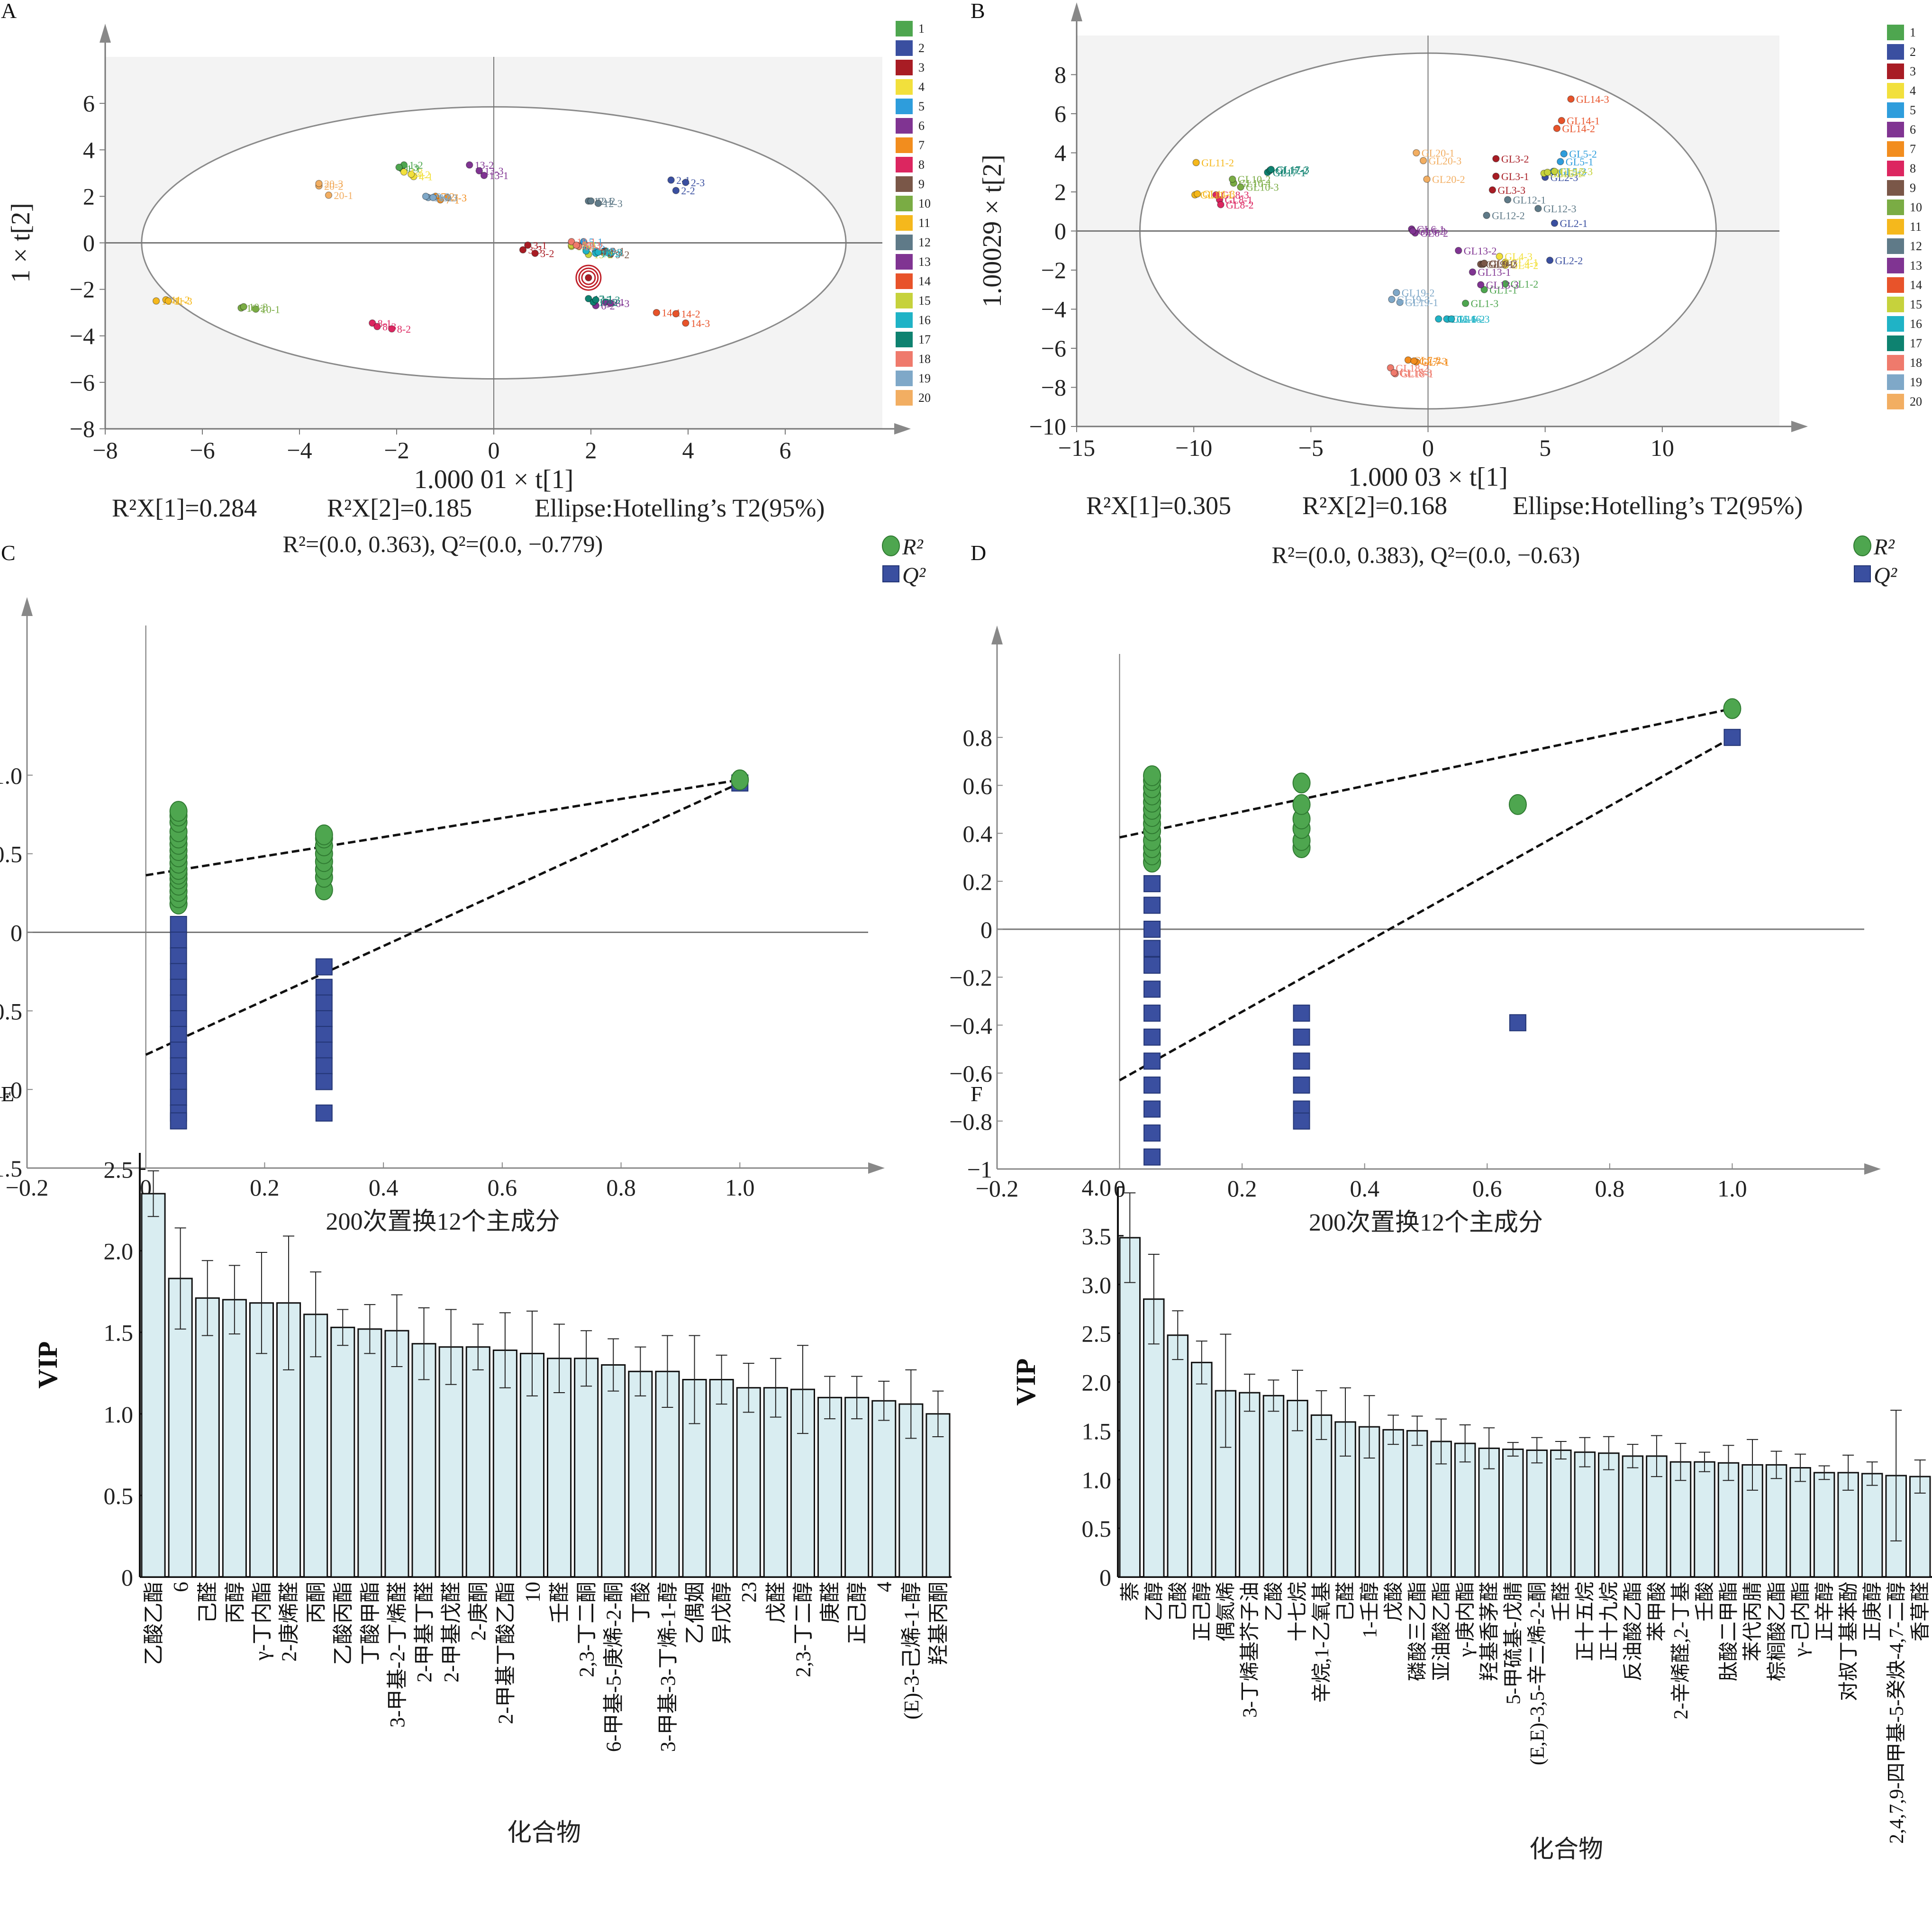  I want to click on score-point-label: GL6-2, so click(1434, 233).